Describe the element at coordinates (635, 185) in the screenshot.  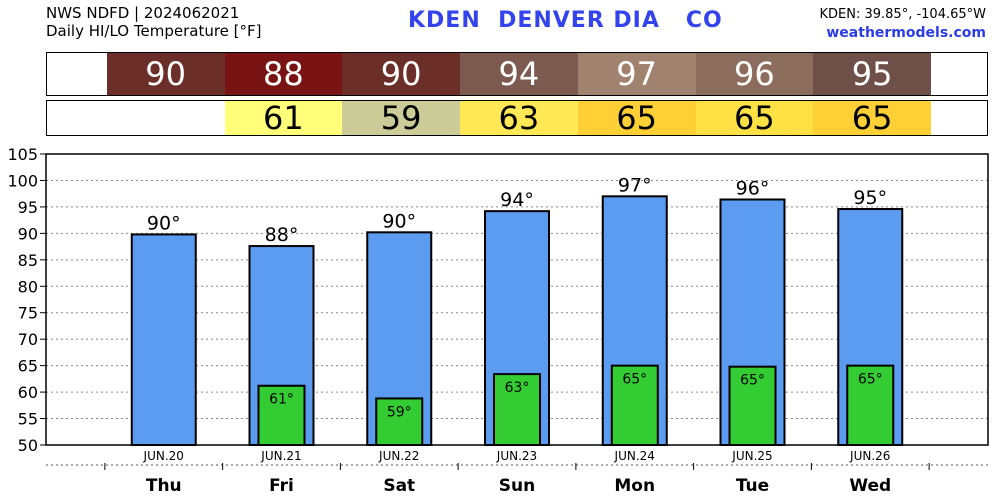
I see `high-label: 97°` at that location.